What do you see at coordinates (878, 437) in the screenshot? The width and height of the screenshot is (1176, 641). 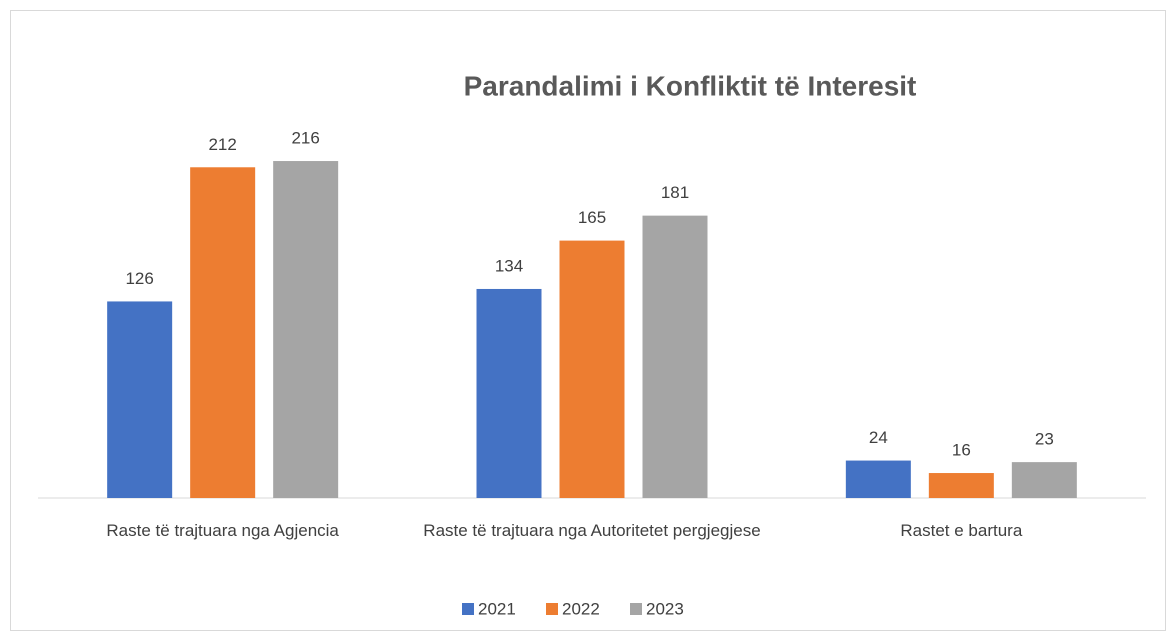 I see `data-label: 24` at bounding box center [878, 437].